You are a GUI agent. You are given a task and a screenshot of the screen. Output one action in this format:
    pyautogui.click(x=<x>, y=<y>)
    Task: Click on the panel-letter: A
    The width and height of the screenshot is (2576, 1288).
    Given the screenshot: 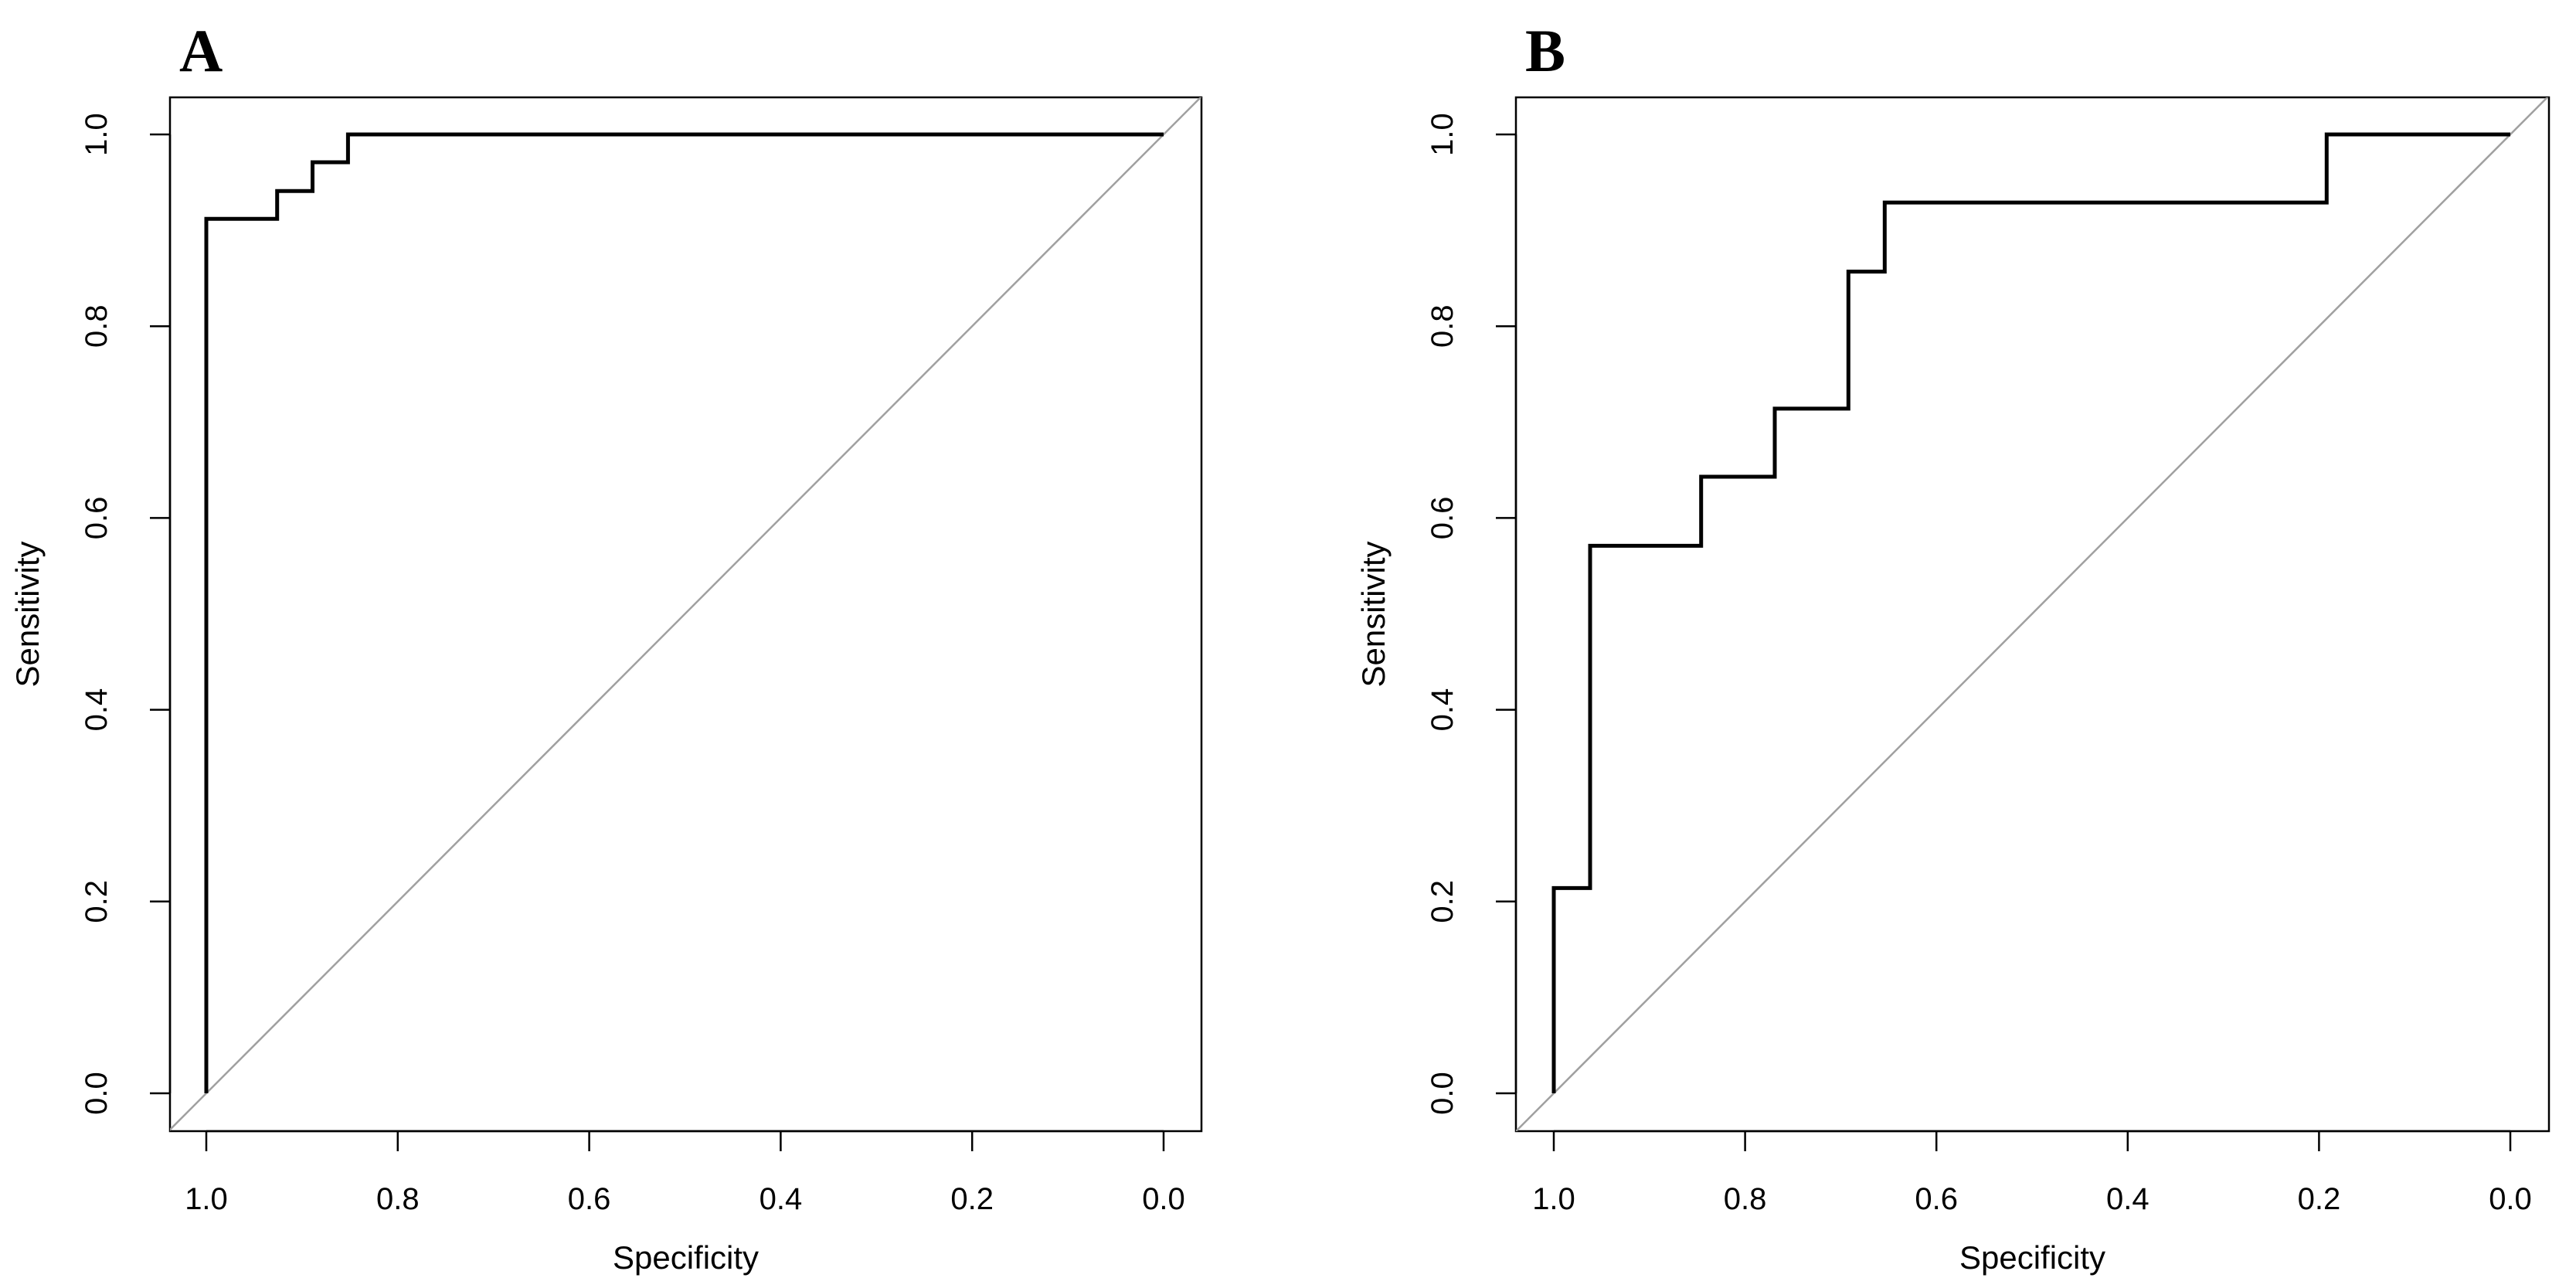 What is the action you would take?
    pyautogui.click(x=201, y=50)
    